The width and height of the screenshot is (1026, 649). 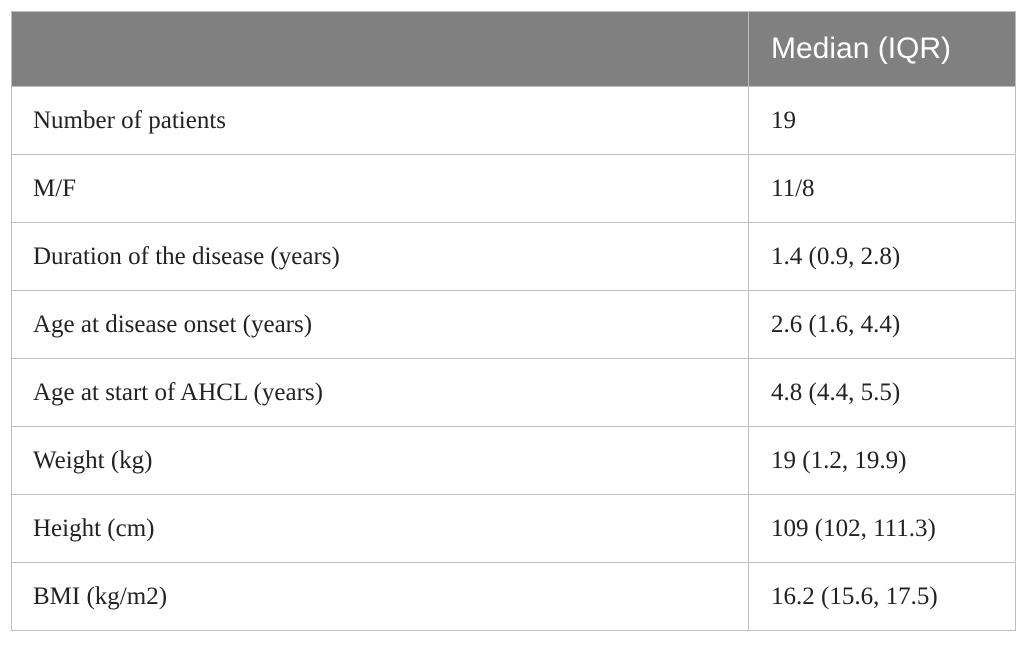 I want to click on row-value: 109 (102, 111.3), so click(x=882, y=528).